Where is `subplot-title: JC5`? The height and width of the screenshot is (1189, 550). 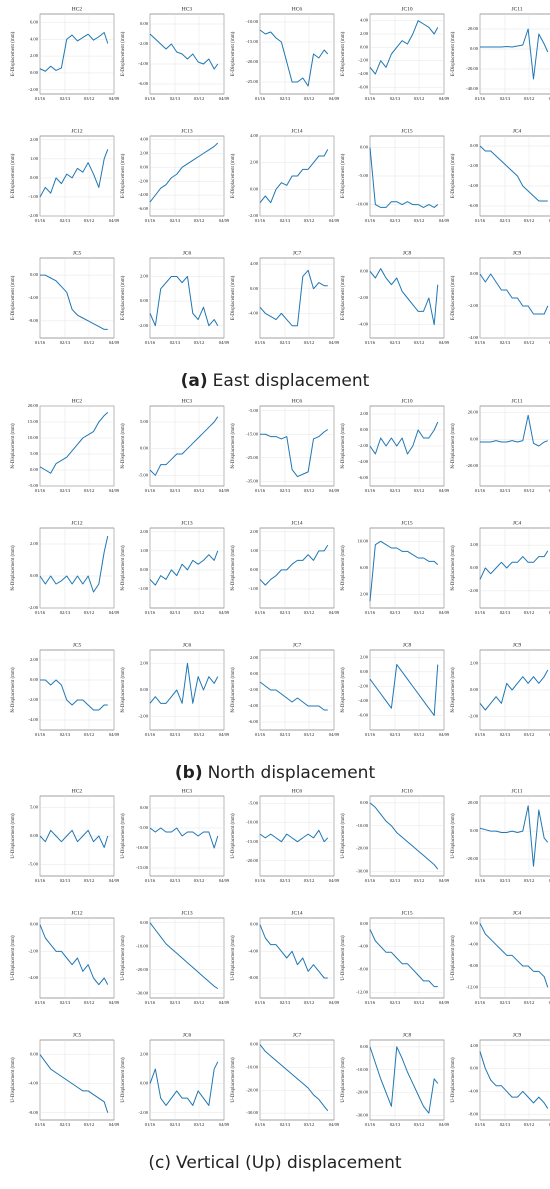
subplot-title: JC5 is located at coordinates (77, 645).